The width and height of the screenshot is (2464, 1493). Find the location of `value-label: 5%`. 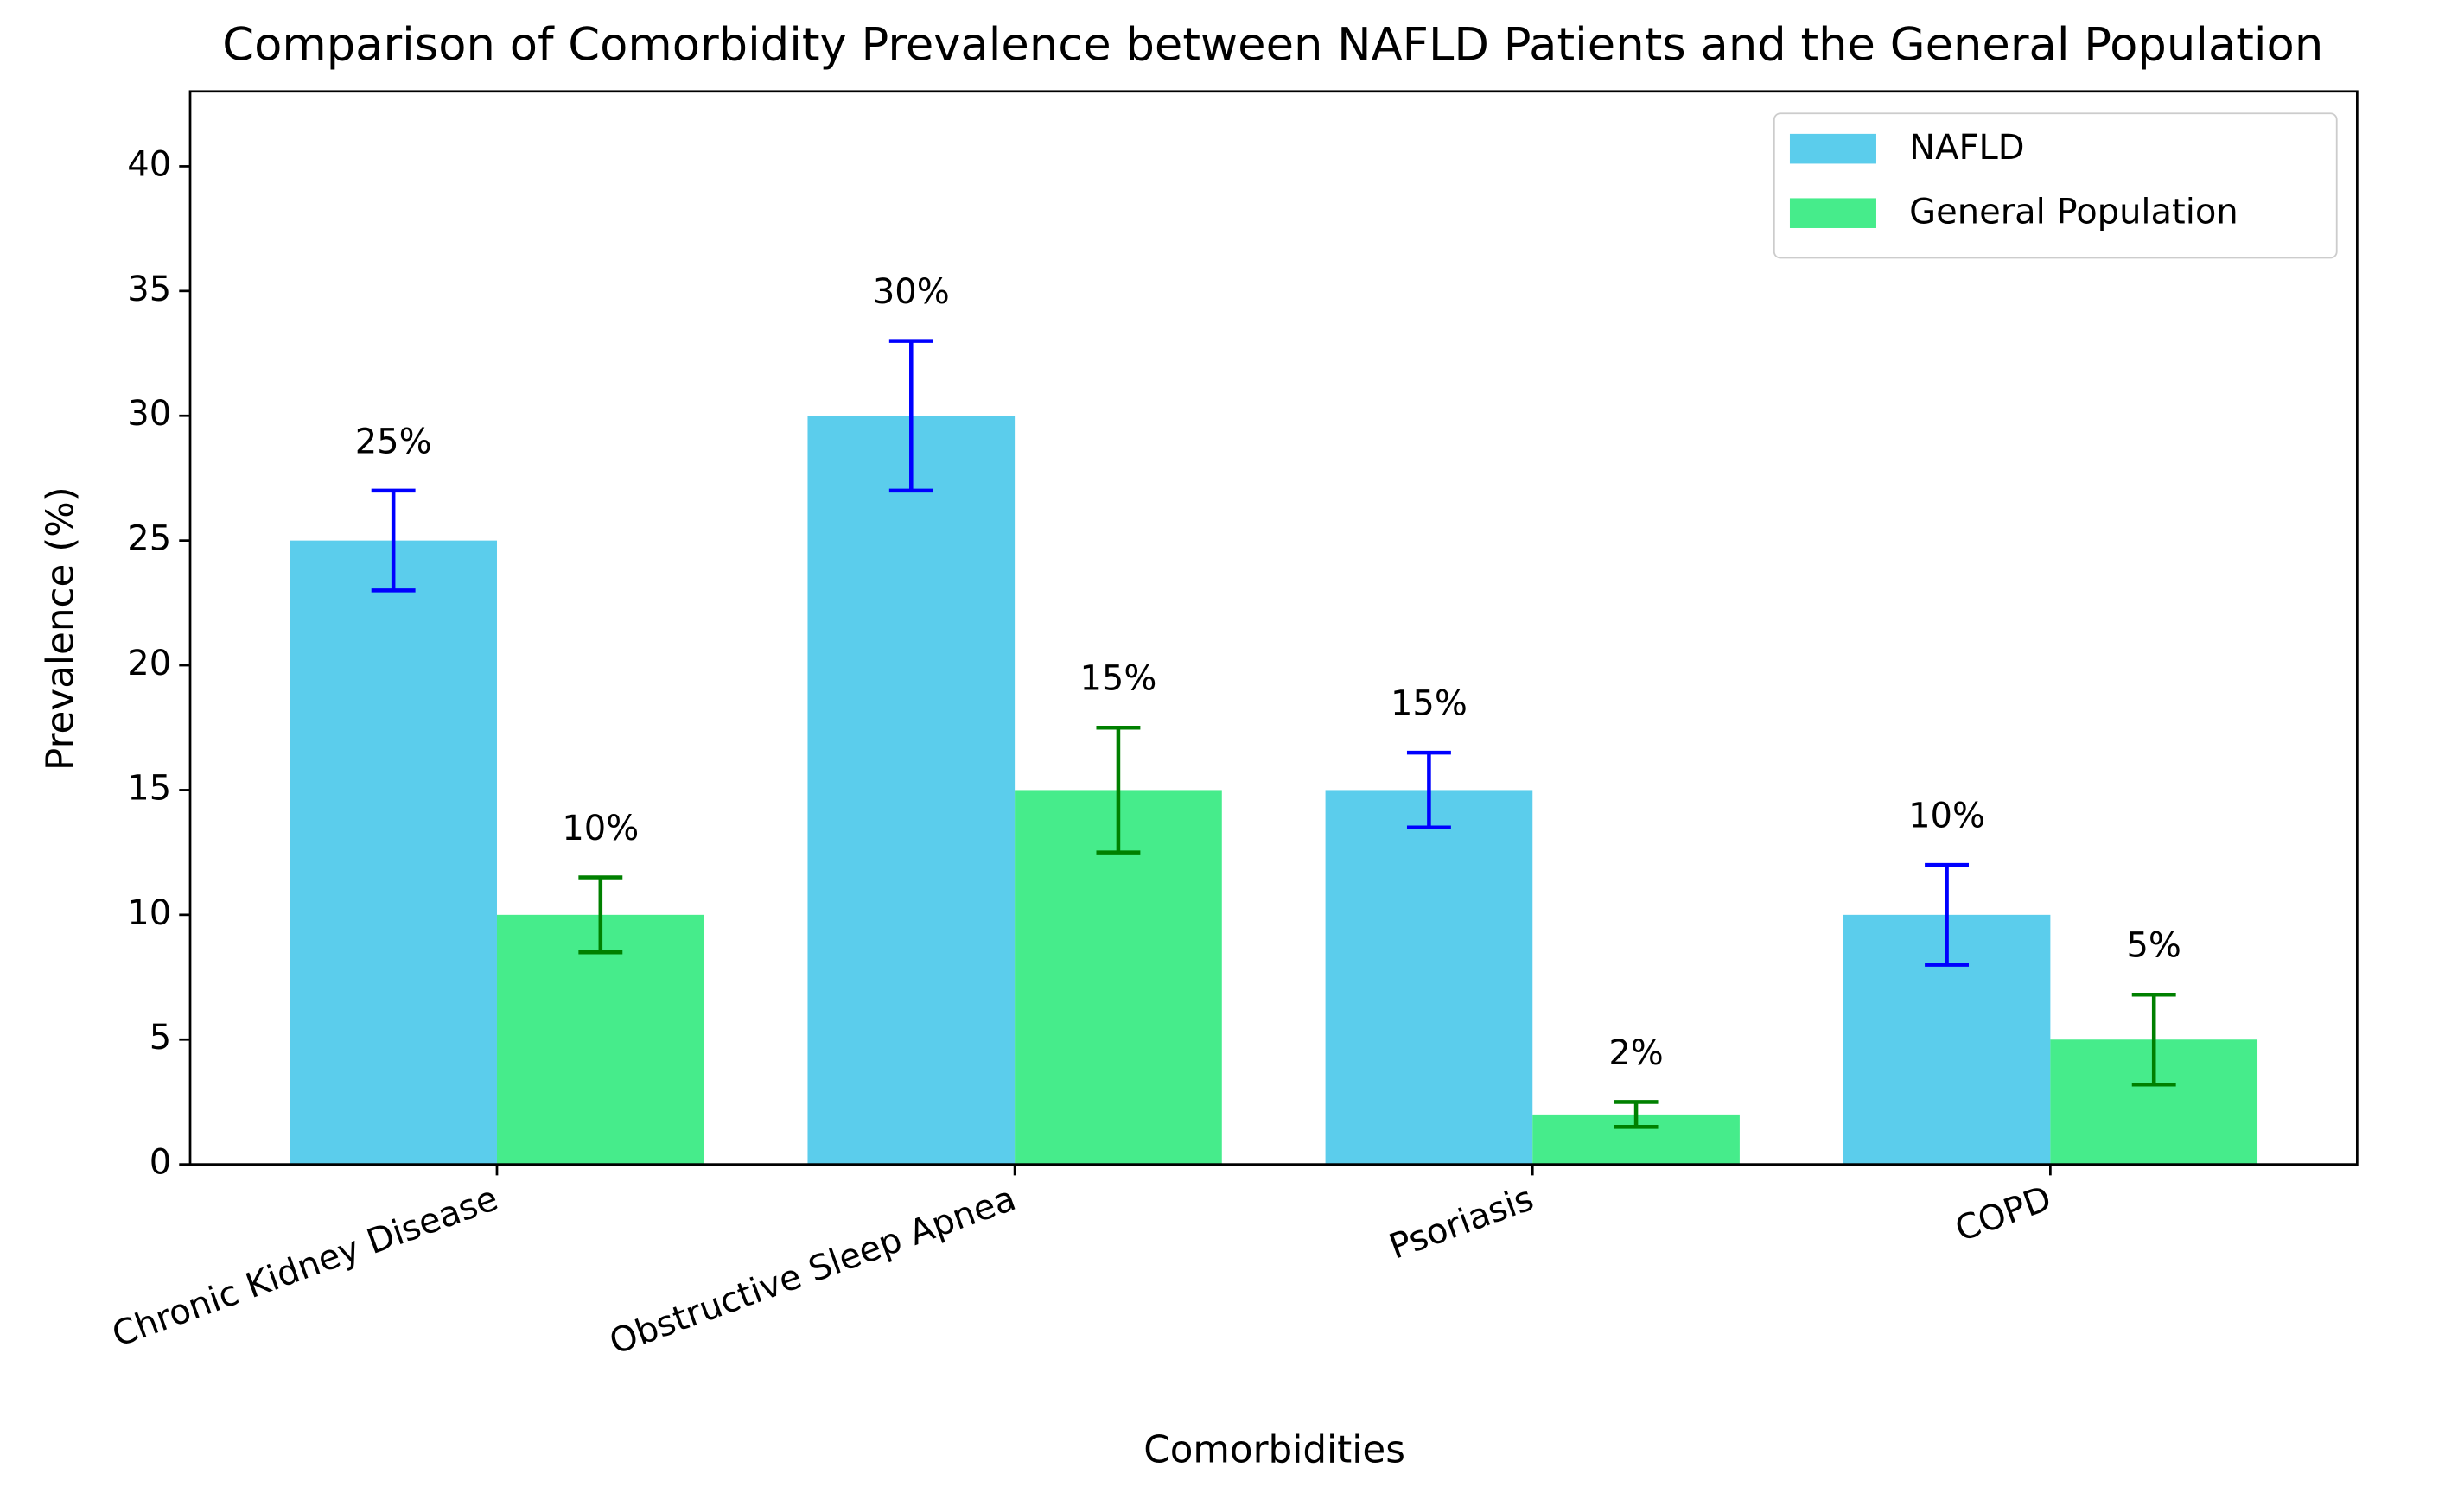

value-label: 5% is located at coordinates (2153, 946).